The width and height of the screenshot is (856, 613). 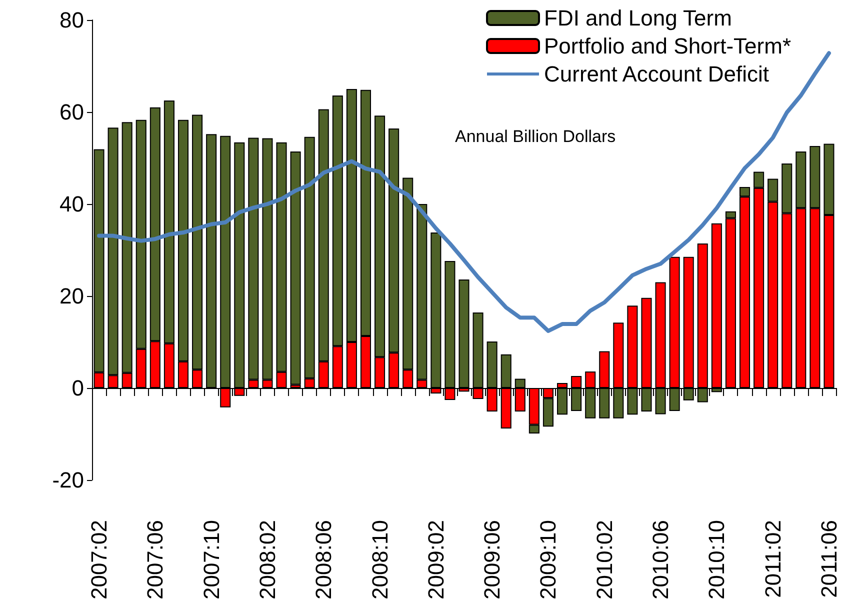 What do you see at coordinates (379, 560) in the screenshot?
I see `x-tick-label: 2008:10` at bounding box center [379, 560].